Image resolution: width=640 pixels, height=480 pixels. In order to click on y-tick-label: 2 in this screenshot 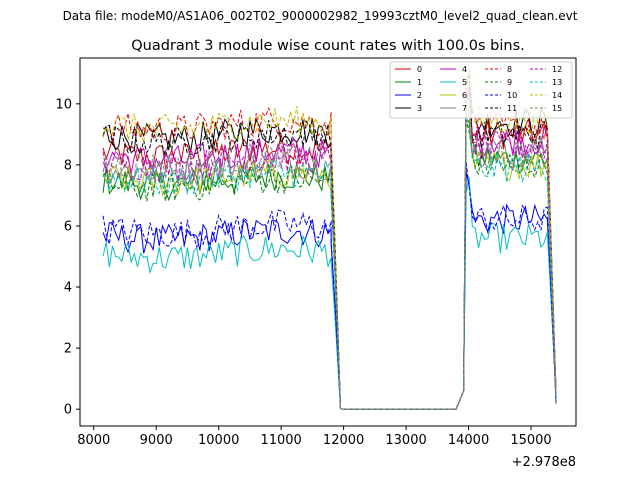, I will do `click(68, 349)`.